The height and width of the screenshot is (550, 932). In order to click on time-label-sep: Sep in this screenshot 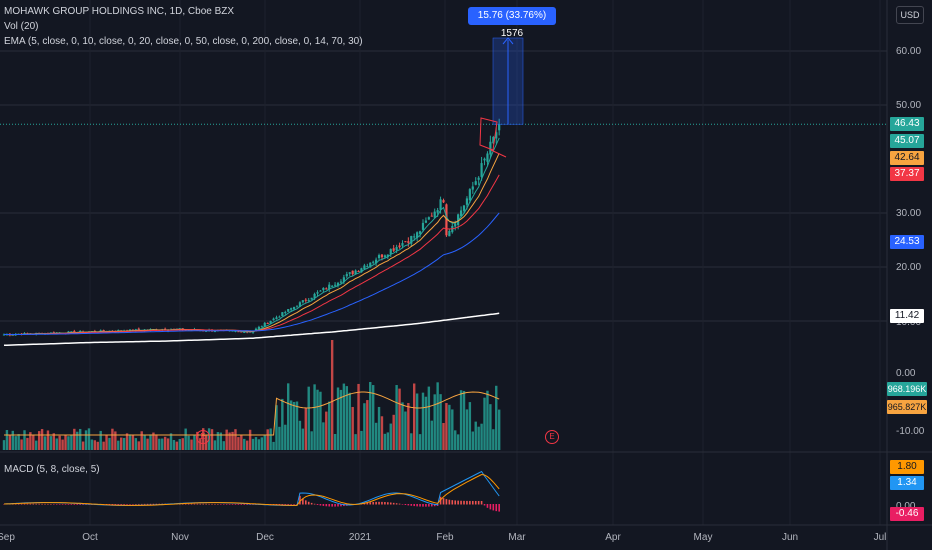, I will do `click(7, 537)`.